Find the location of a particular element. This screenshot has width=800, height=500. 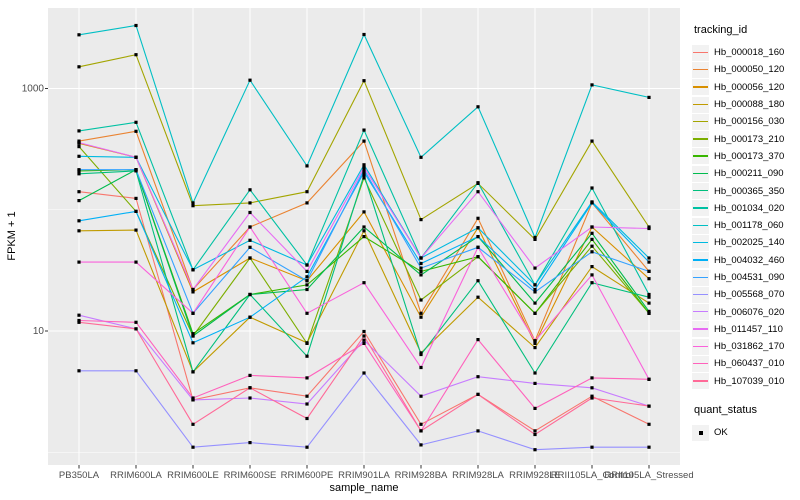

x-tick-label: RRIM928LA is located at coordinates (478, 475).